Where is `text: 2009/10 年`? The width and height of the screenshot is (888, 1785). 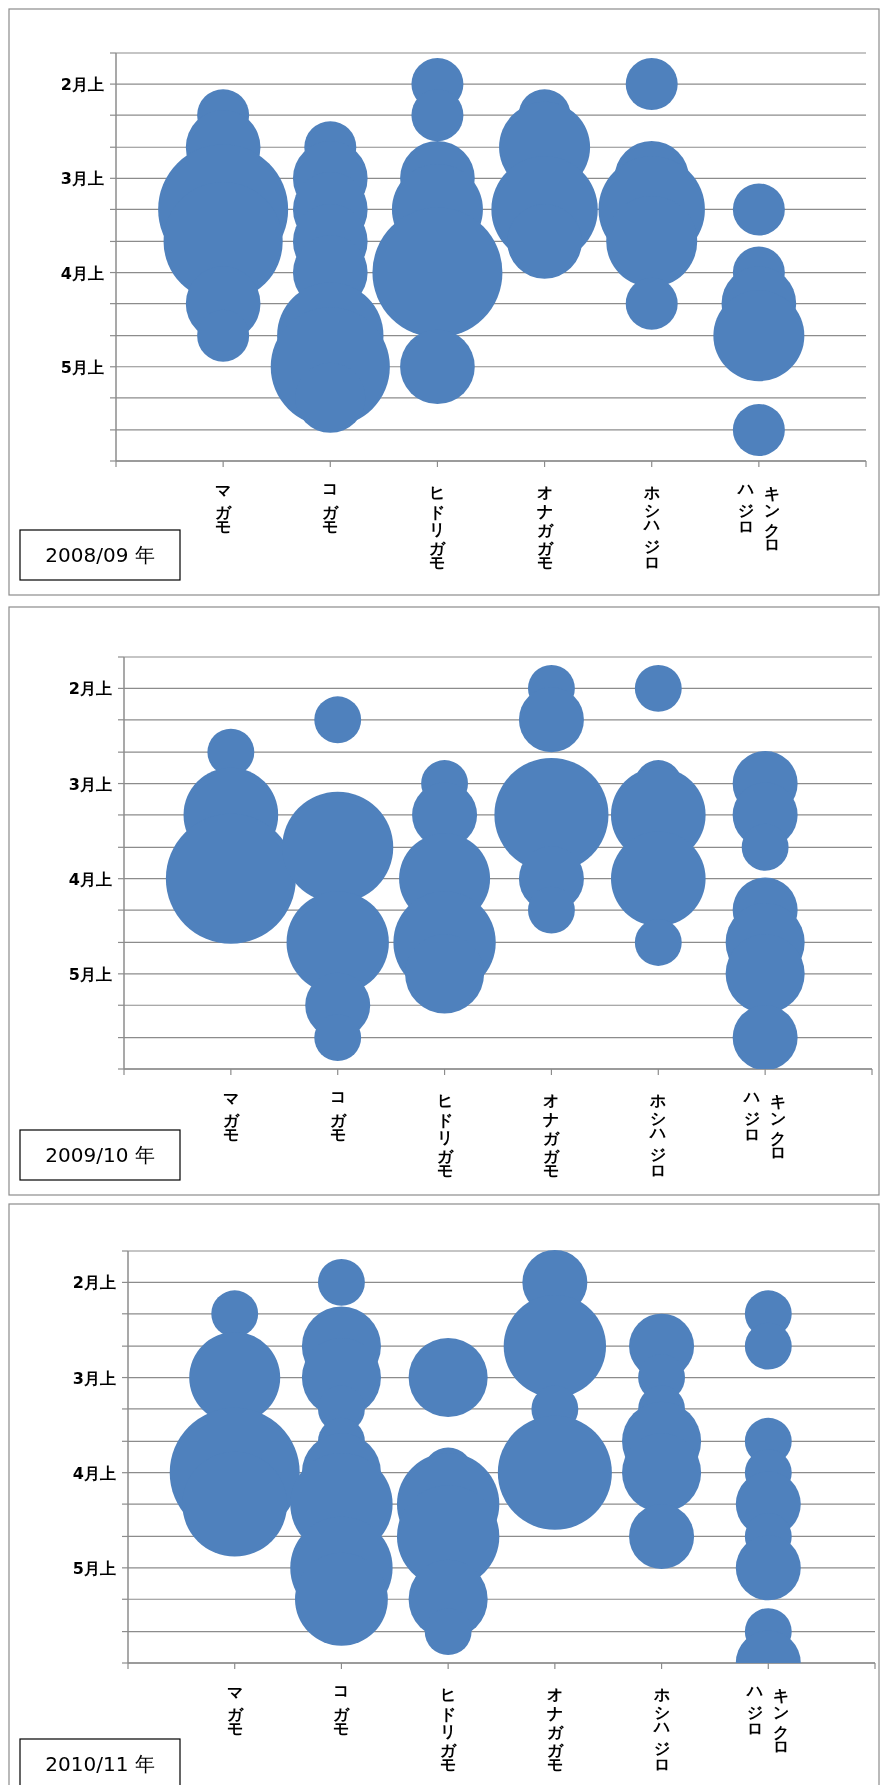
text: 2009/10 年 is located at coordinates (100, 1155).